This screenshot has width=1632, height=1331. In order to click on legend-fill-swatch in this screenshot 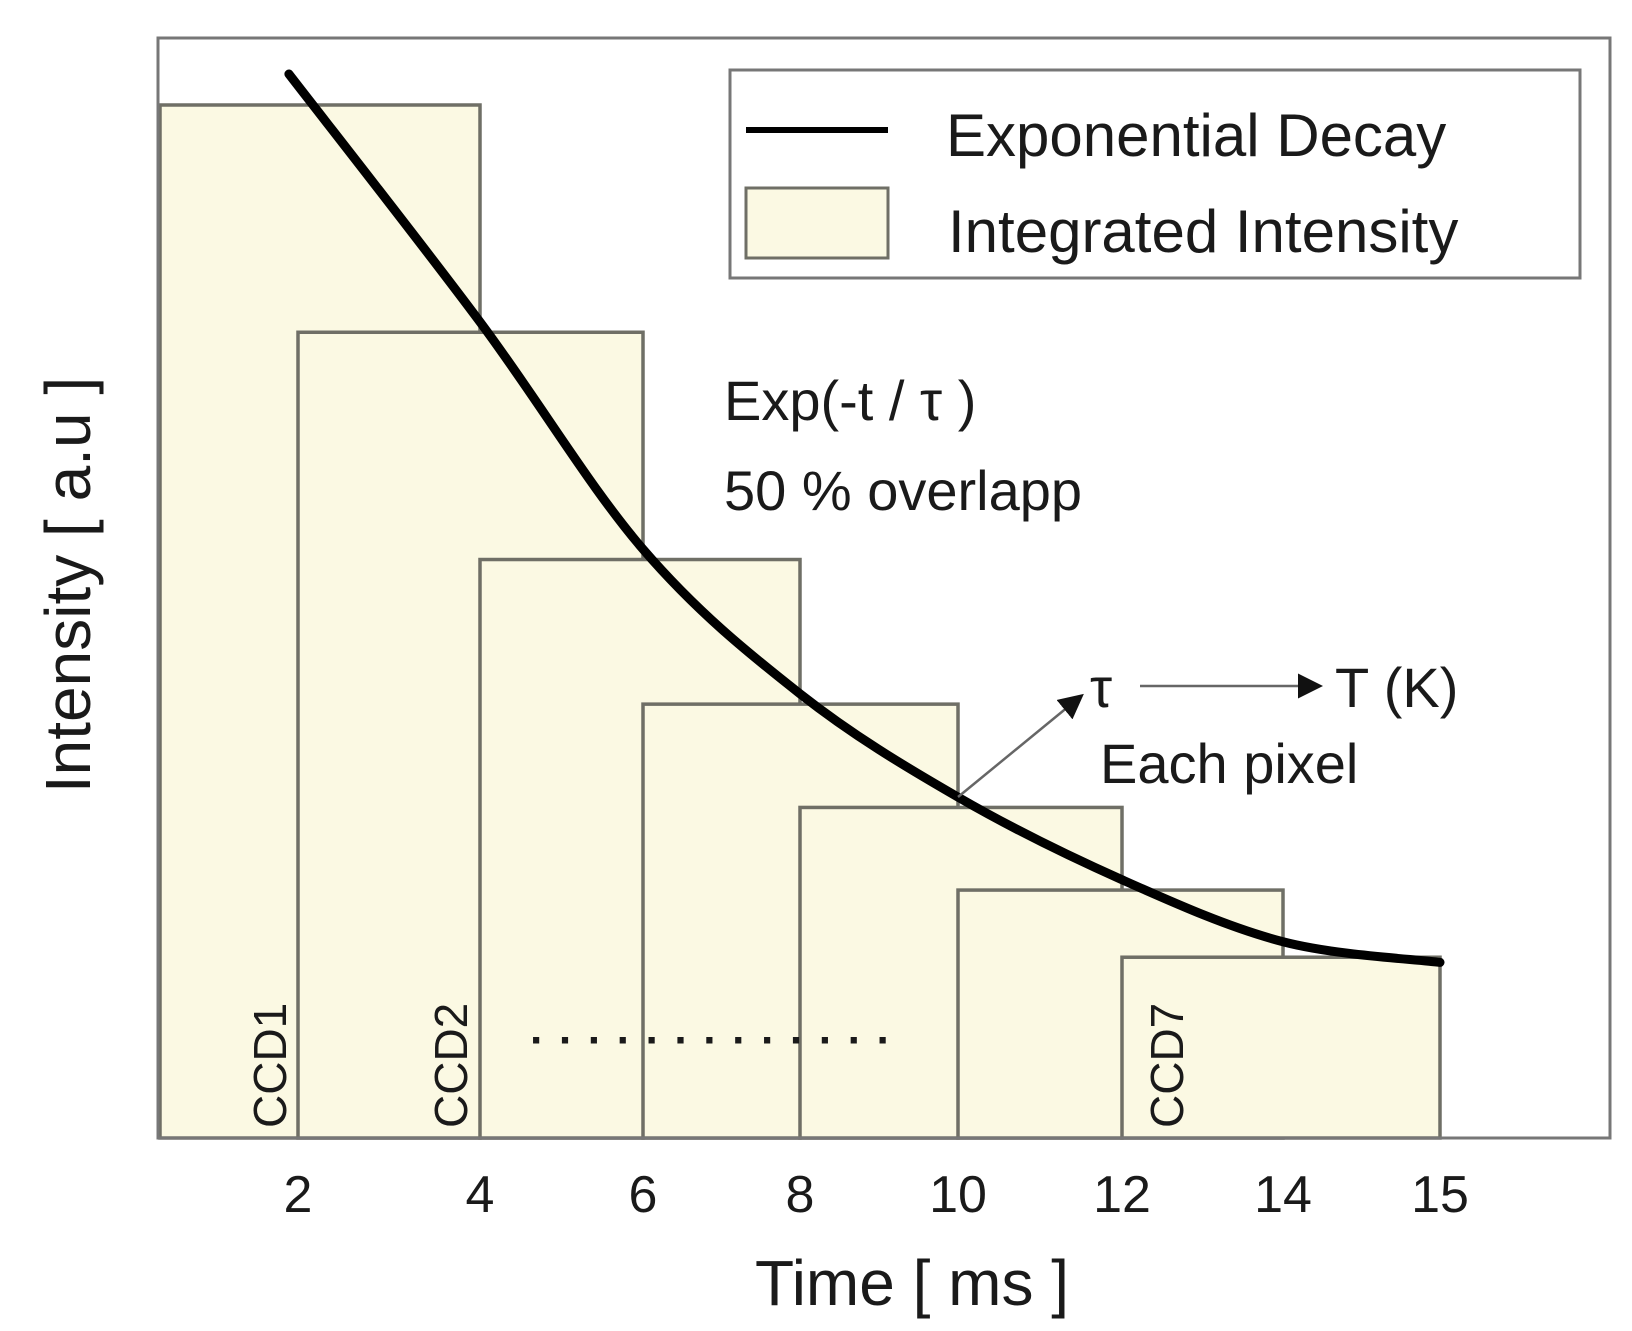, I will do `click(817, 223)`.